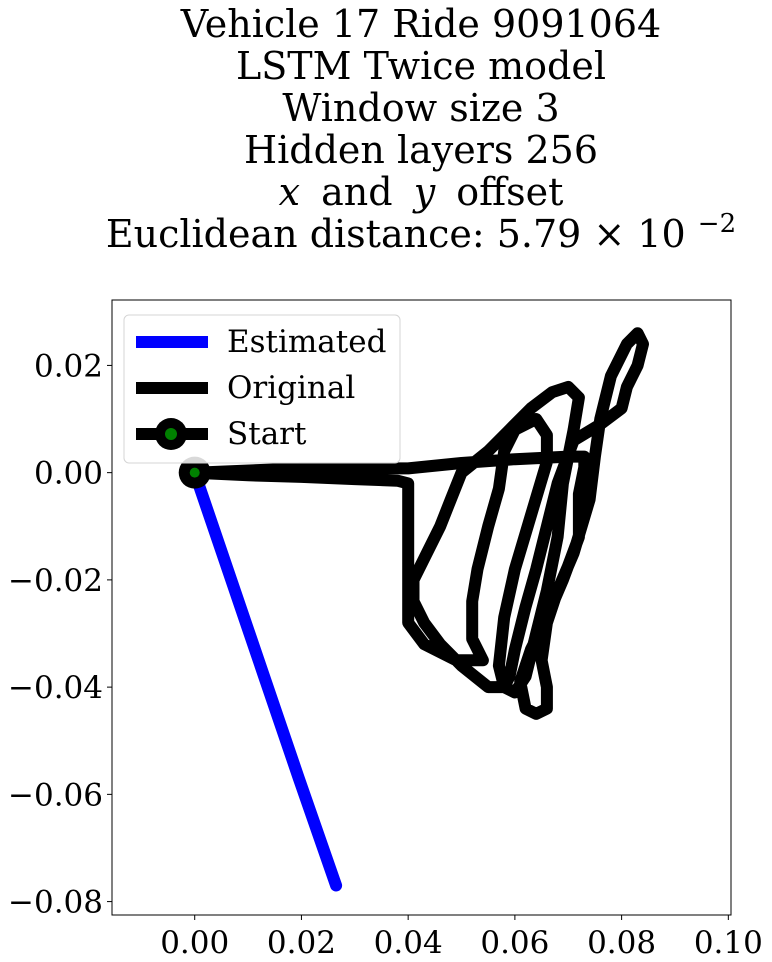 The height and width of the screenshot is (962, 772). What do you see at coordinates (68, 474) in the screenshot?
I see `y-tick-label: 0.00` at bounding box center [68, 474].